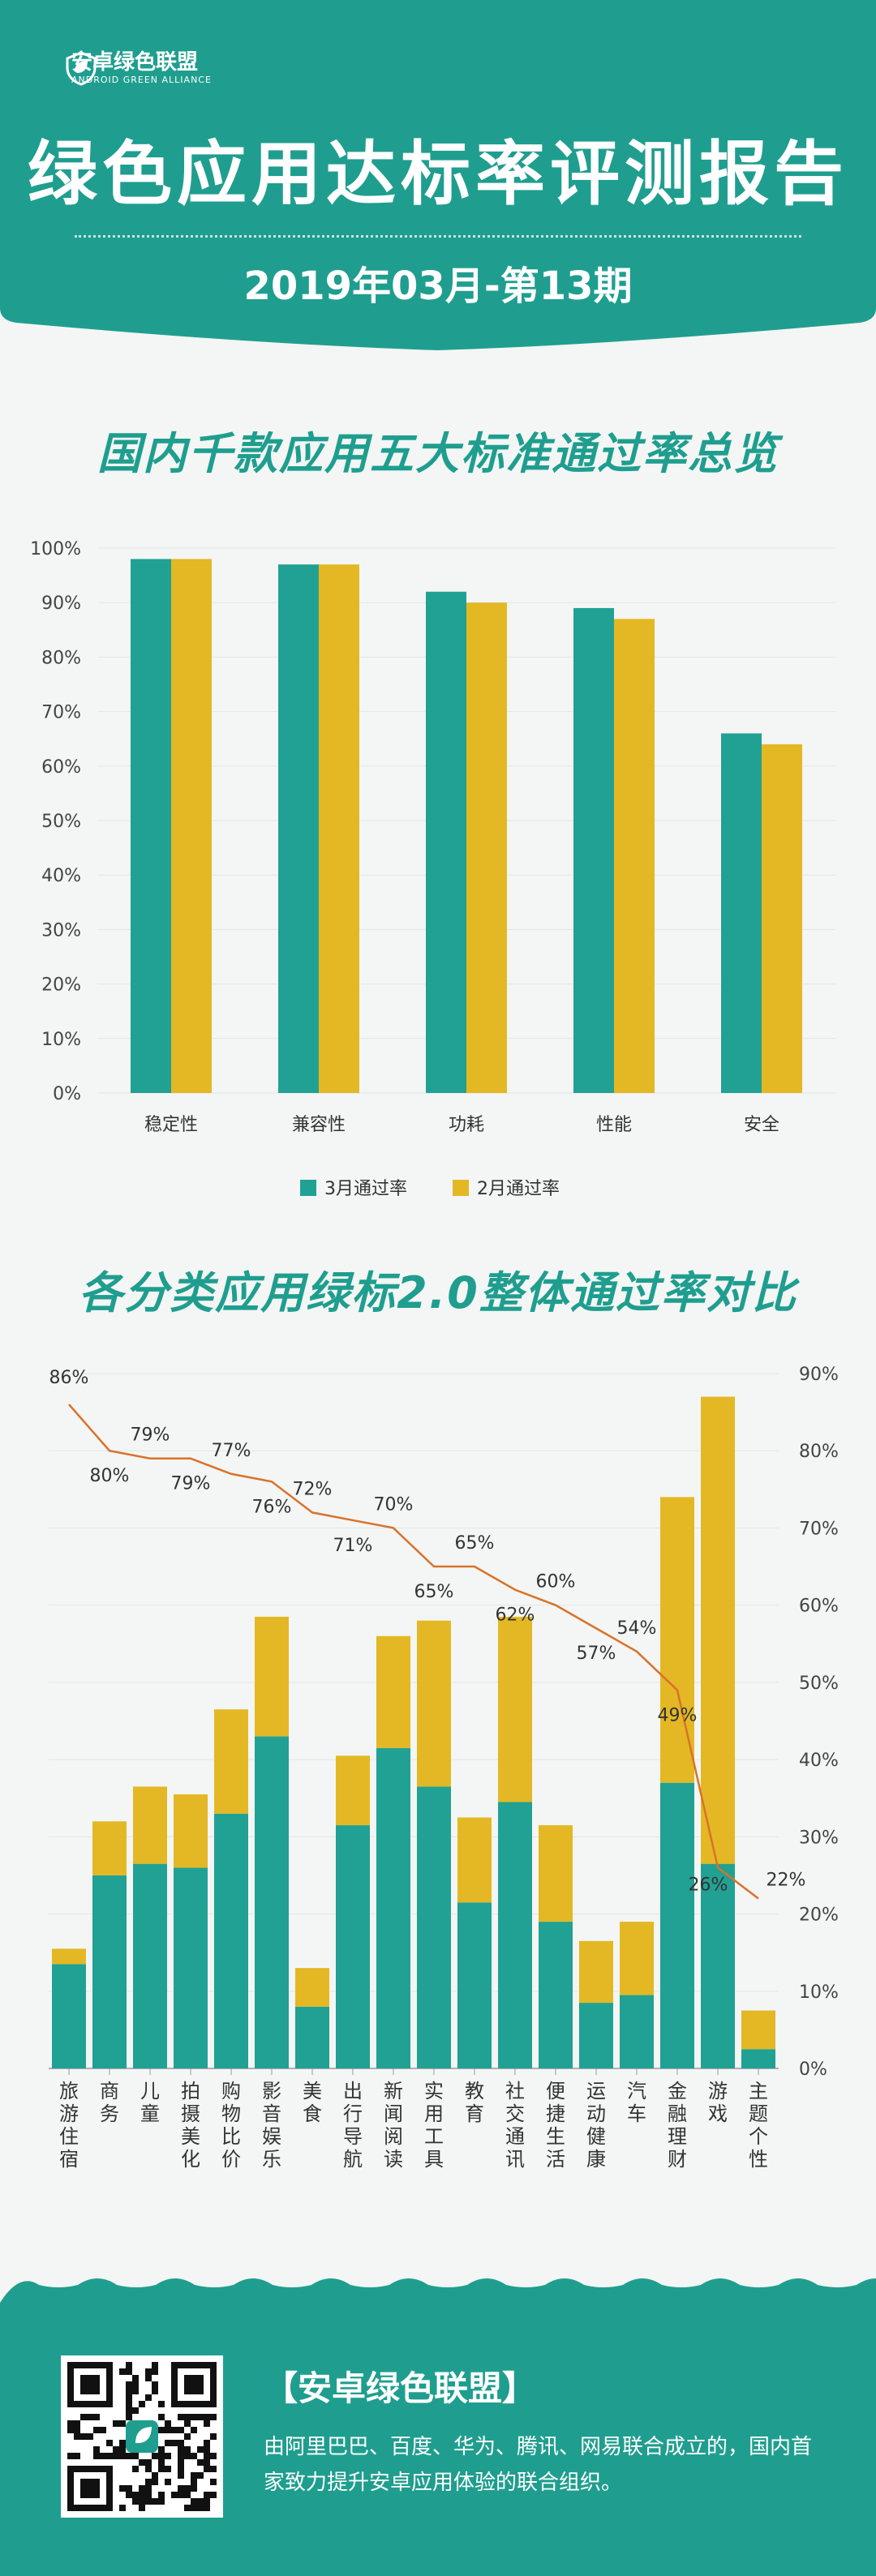 The image size is (876, 2576). I want to click on x-tick-label: 社, so click(515, 2091).